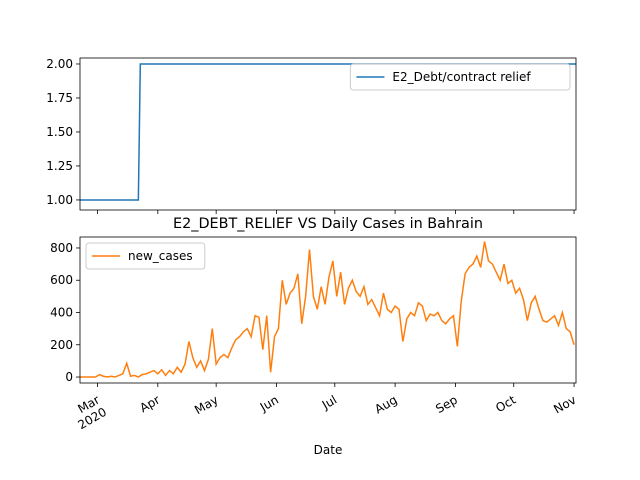 This screenshot has height=480, width=640. Describe the element at coordinates (269, 404) in the screenshot. I see `x-tick-label: Jun` at that location.